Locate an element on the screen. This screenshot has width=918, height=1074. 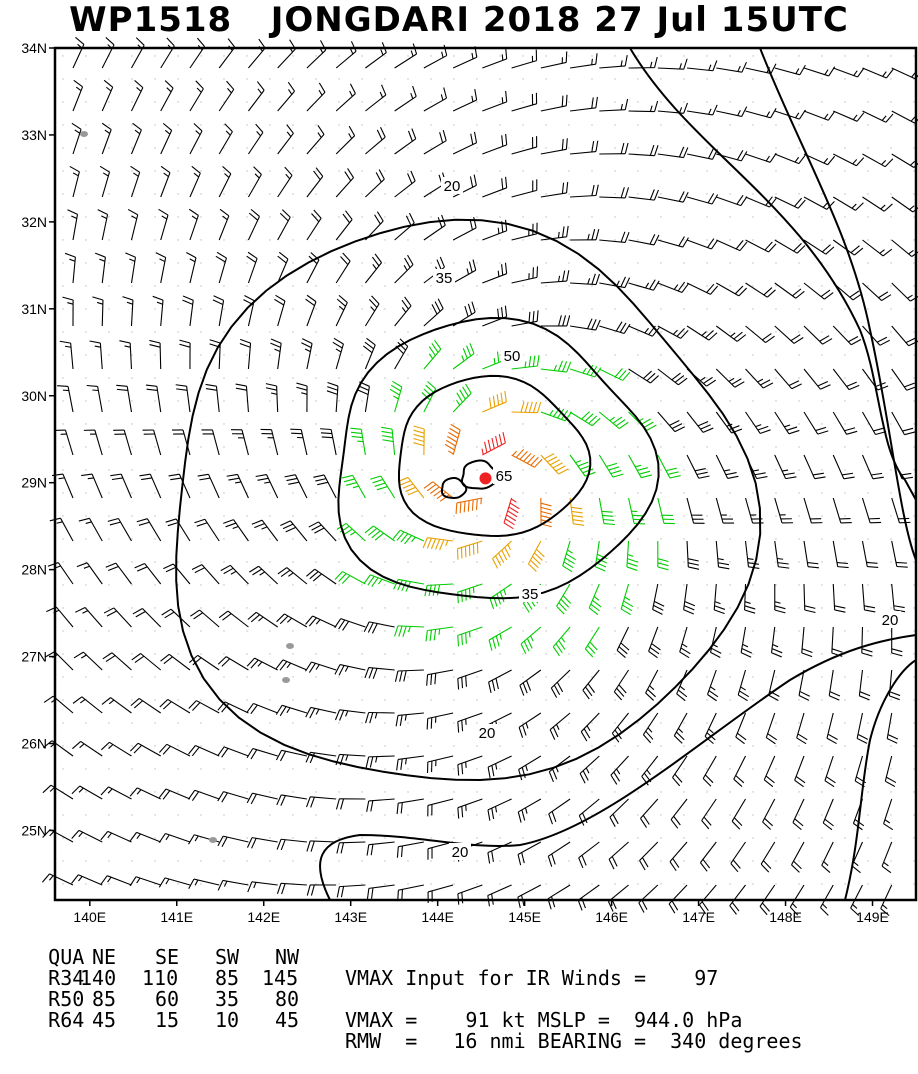
contour-20-east-outer is located at coordinates (838, 304).